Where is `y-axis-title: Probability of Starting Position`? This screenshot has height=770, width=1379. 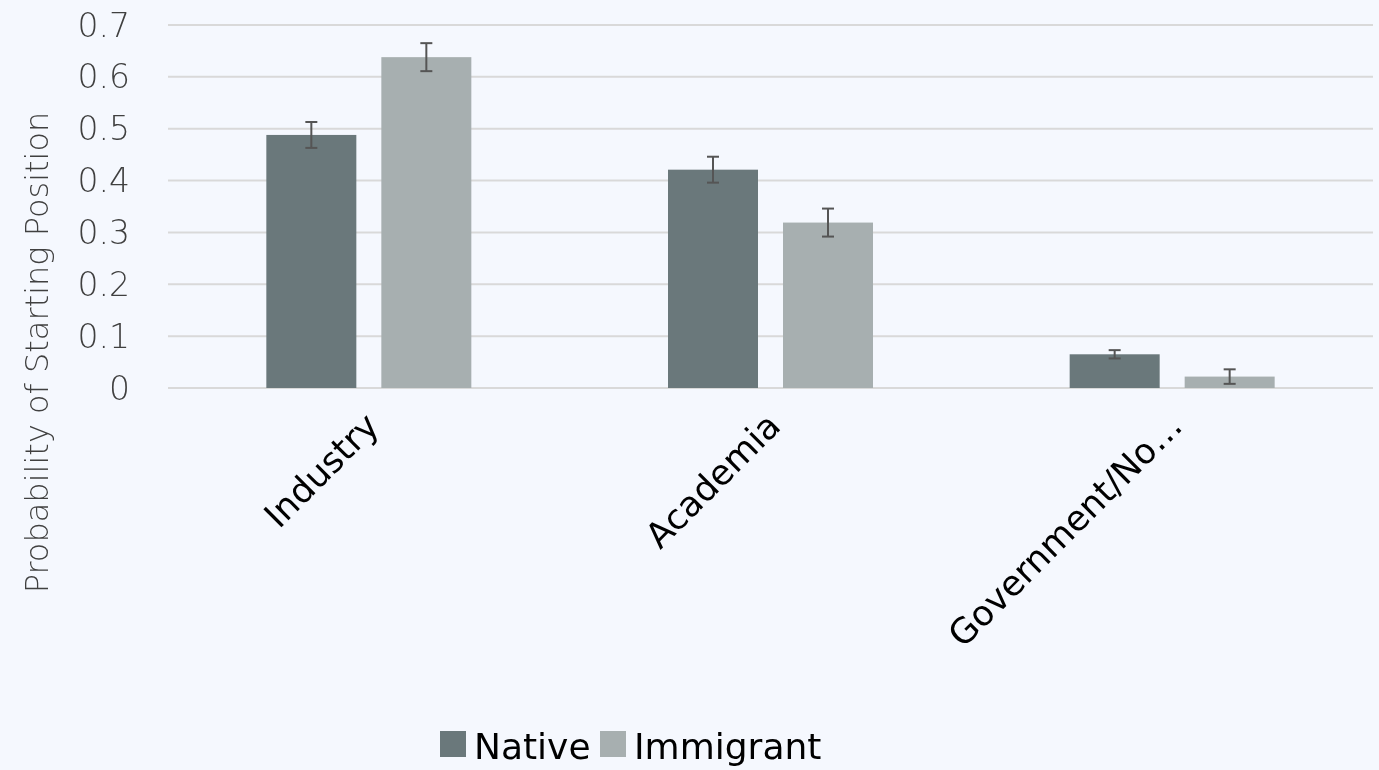 y-axis-title: Probability of Starting Position is located at coordinates (37, 352).